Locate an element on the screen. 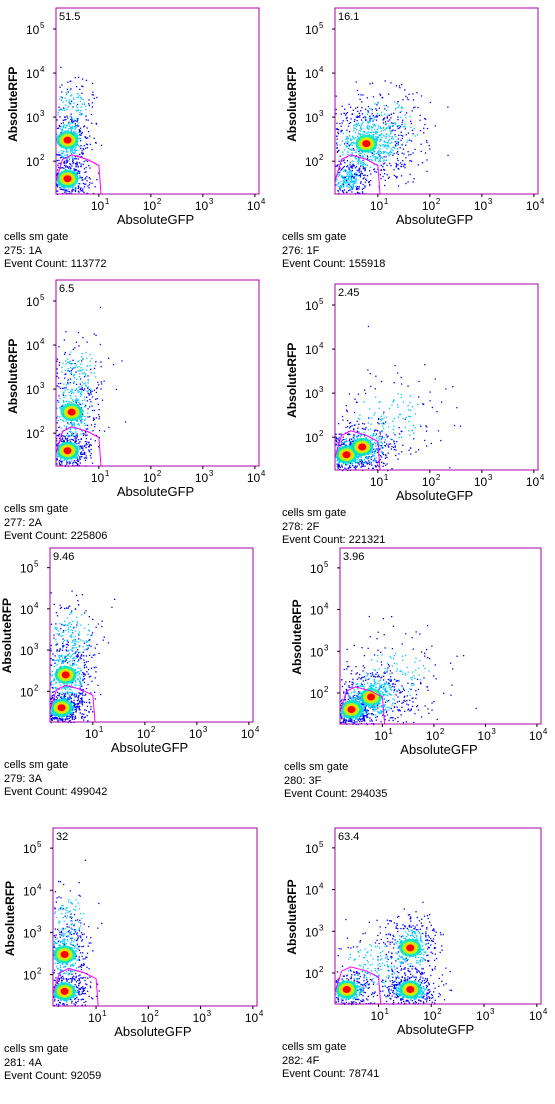 This screenshot has height=1104, width=555. x-tick-label: 10 is located at coordinates (377, 482).